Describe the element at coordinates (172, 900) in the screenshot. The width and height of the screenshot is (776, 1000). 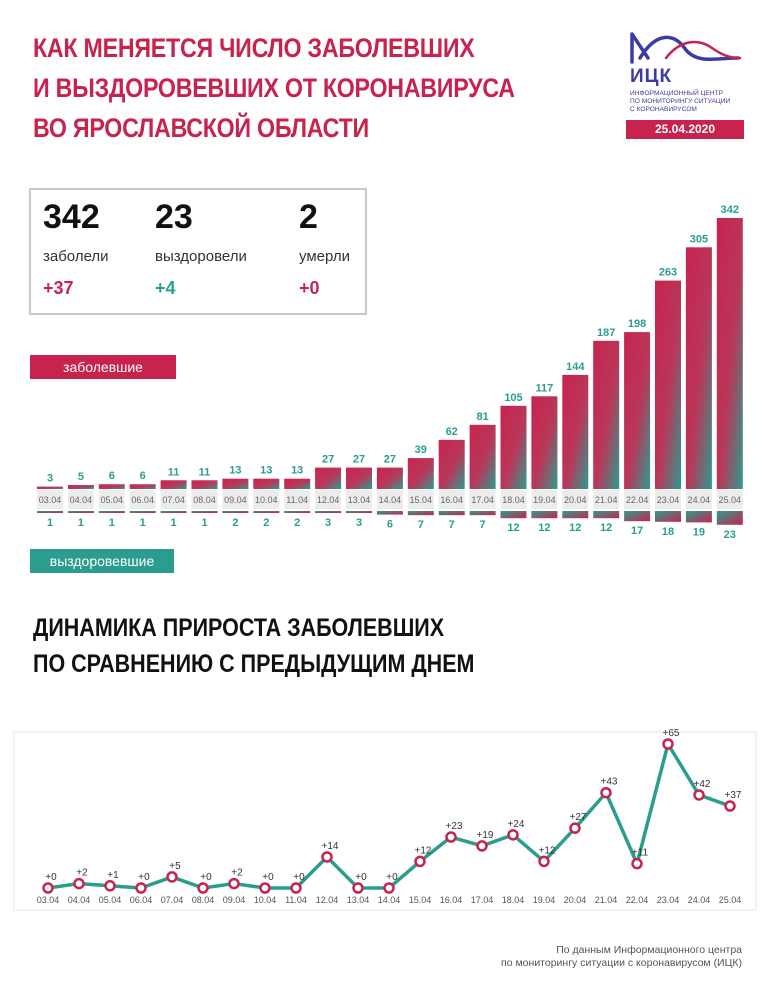
I see `growth-date-label: 07.04` at that location.